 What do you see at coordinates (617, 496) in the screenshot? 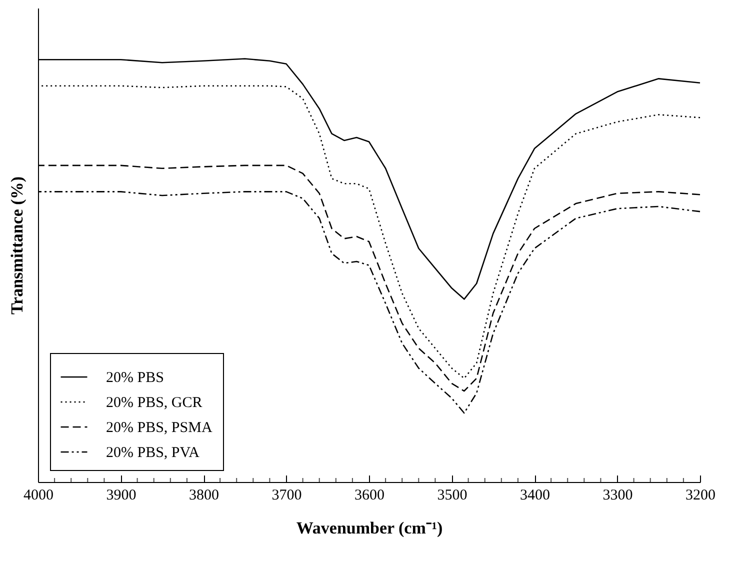
I see `x-tick-label: 3300` at bounding box center [617, 496].